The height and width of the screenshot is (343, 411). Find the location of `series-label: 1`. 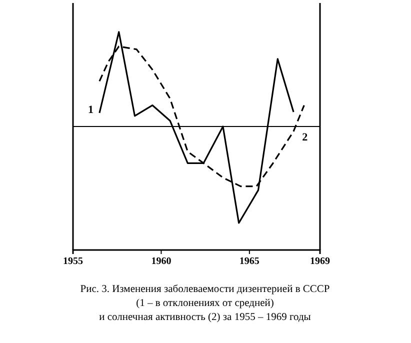

series-label: 1 is located at coordinates (91, 110).